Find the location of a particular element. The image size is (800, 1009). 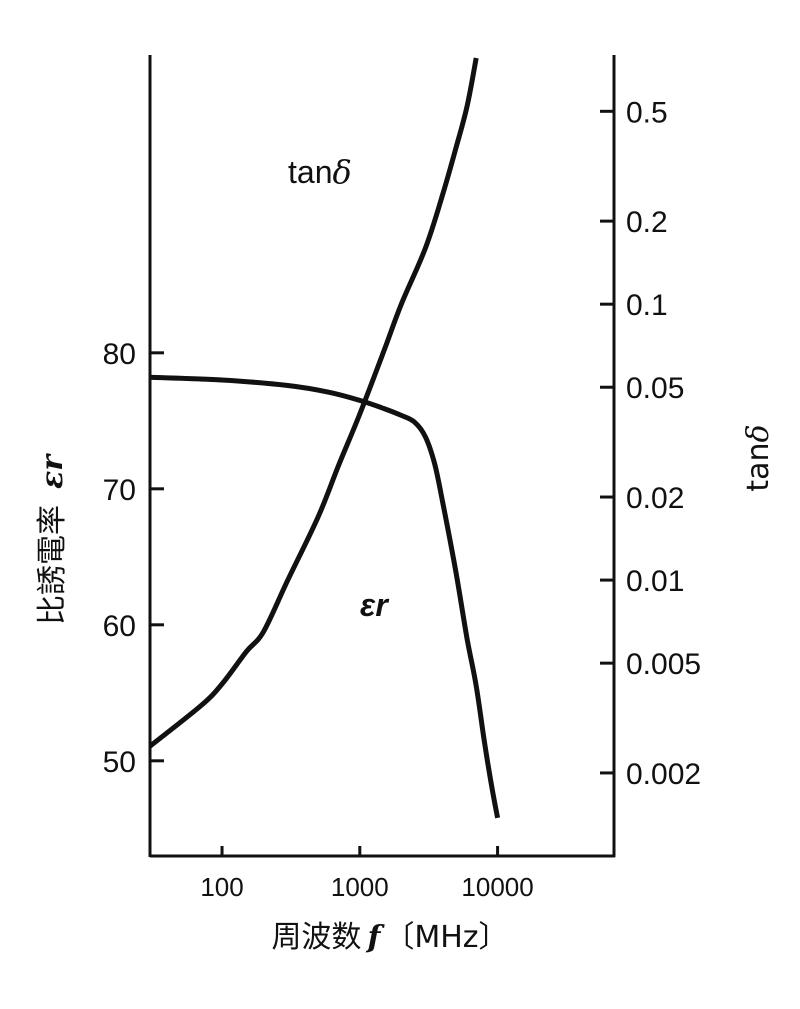

left-axis-ticks: 50 60 70 80 is located at coordinates (133, 558).